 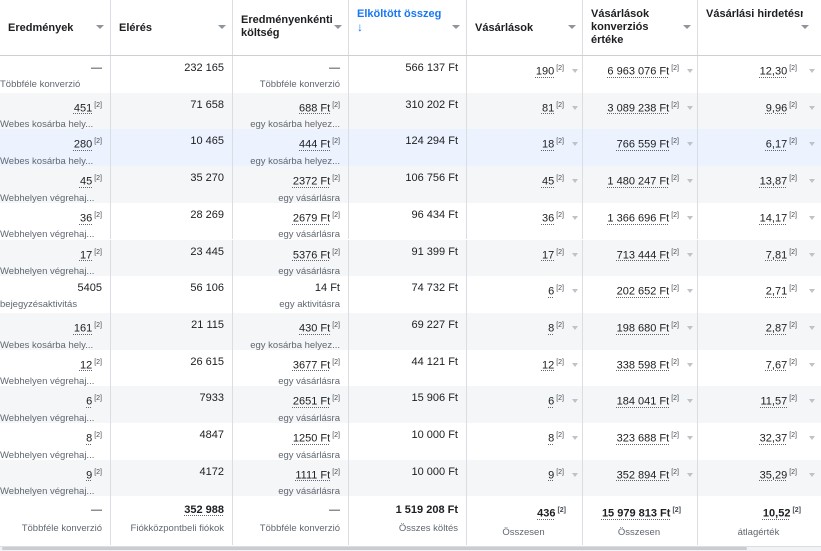 What do you see at coordinates (408, 27) in the screenshot?
I see `column-header-amount-spent: Elköltött összeg ↓` at bounding box center [408, 27].